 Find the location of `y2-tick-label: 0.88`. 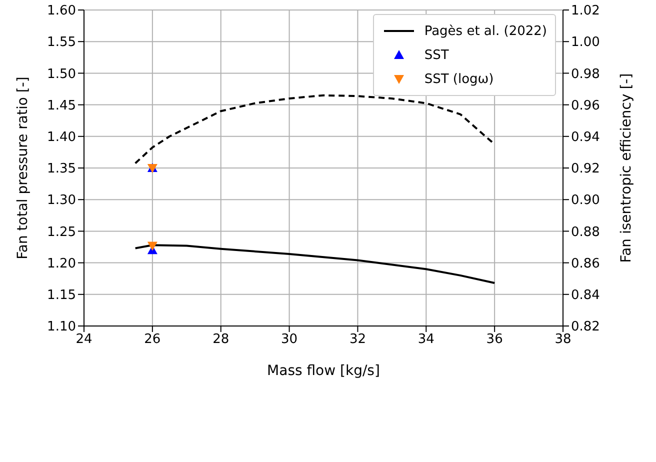

y2-tick-label: 0.88 is located at coordinates (585, 232).